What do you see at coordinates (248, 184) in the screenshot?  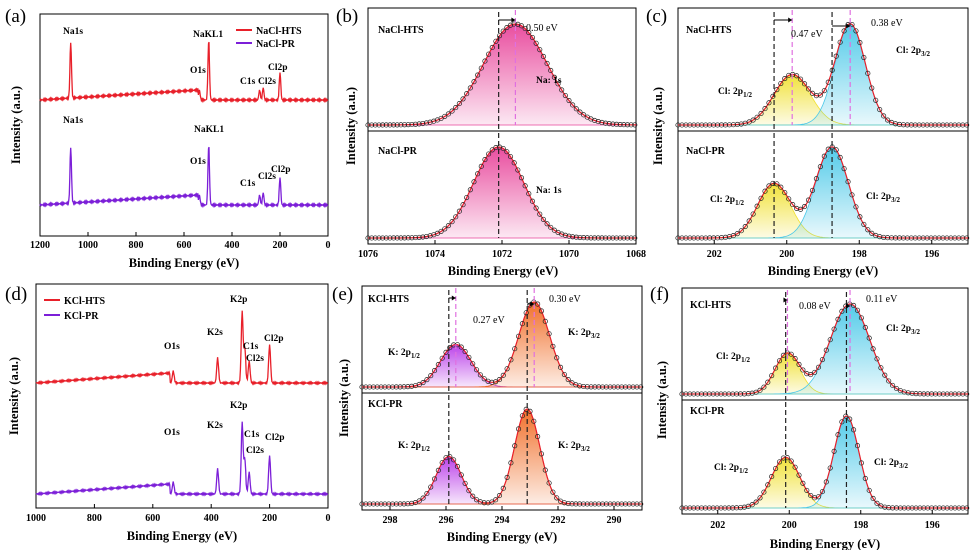 I see `peak-label-c1s-bottom: C1s` at bounding box center [248, 184].